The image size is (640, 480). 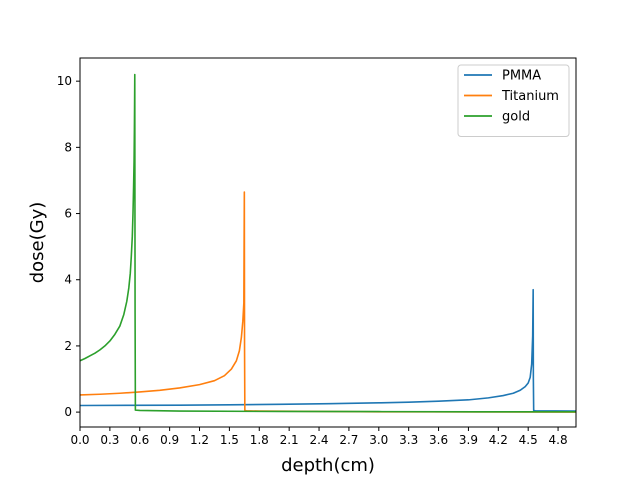 I want to click on x-tick-label: 3.0, so click(x=378, y=440).